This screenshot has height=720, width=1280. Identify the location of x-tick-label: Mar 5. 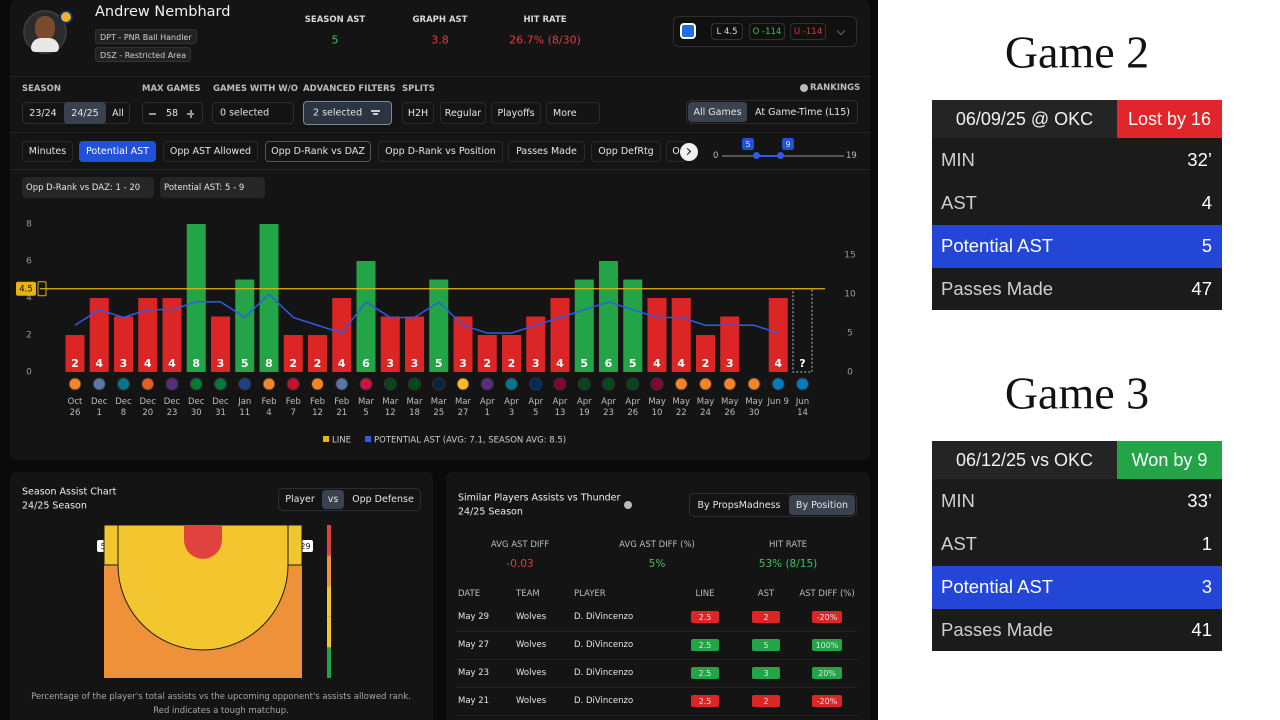
(366, 407).